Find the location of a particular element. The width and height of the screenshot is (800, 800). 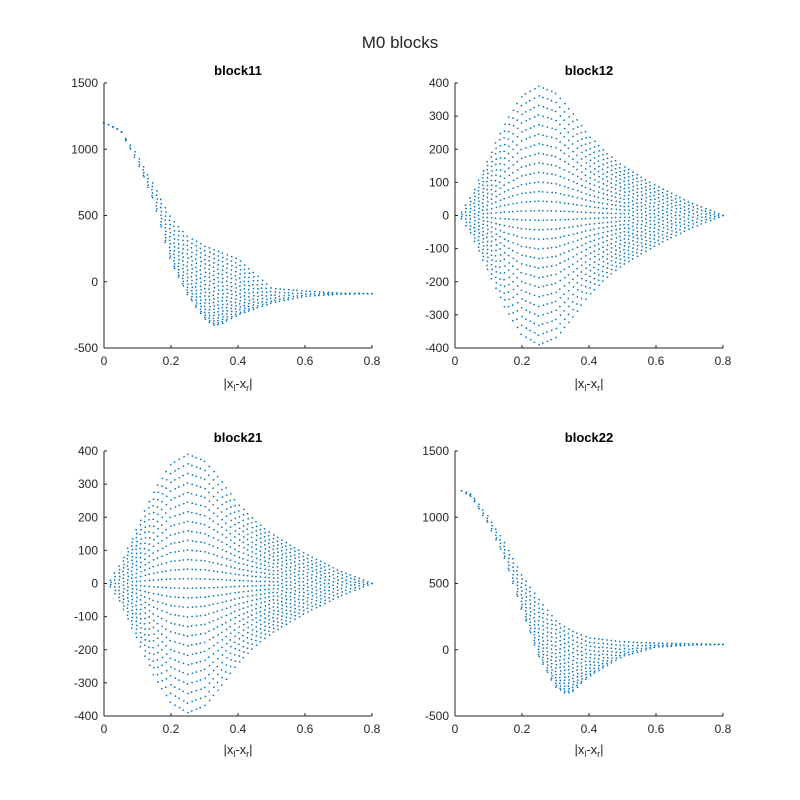

x-tick-label: 0 is located at coordinates (455, 361).